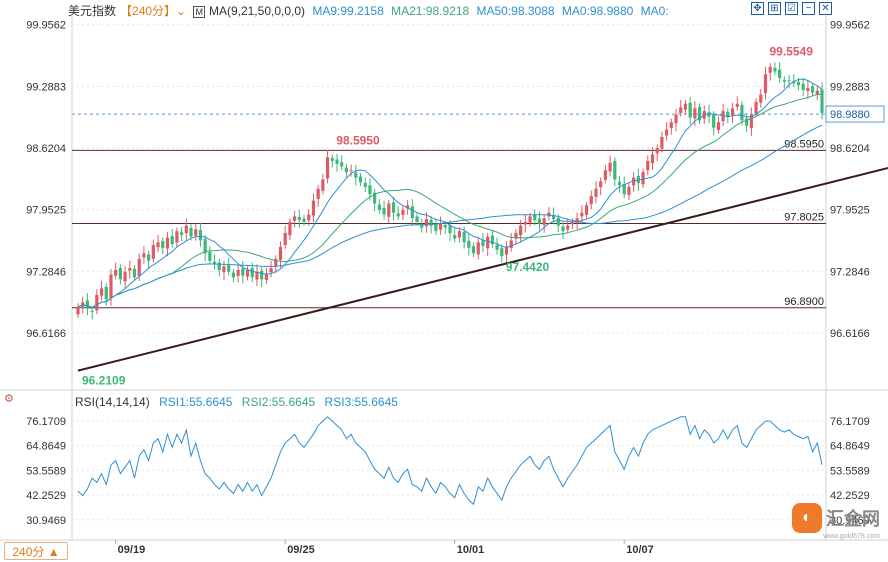 The height and width of the screenshot is (562, 888). I want to click on period-tag: 【240分】, so click(148, 11).